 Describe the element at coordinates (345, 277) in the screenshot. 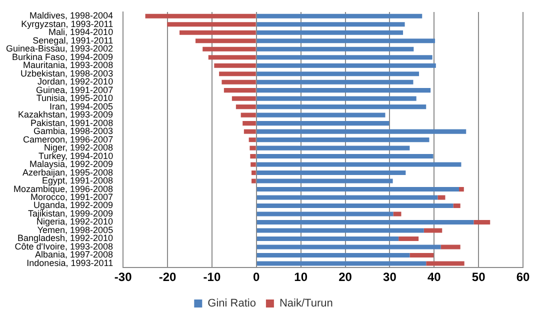

I see `x-tick-label: 20` at that location.